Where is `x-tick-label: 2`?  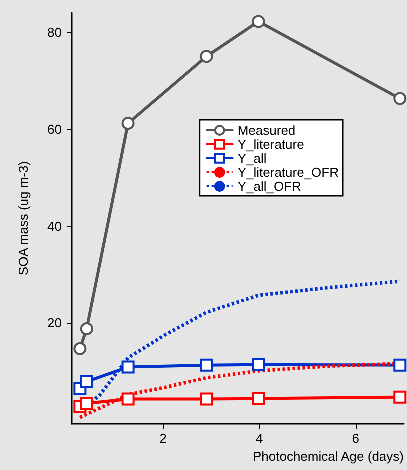 x-tick-label: 2 is located at coordinates (164, 438).